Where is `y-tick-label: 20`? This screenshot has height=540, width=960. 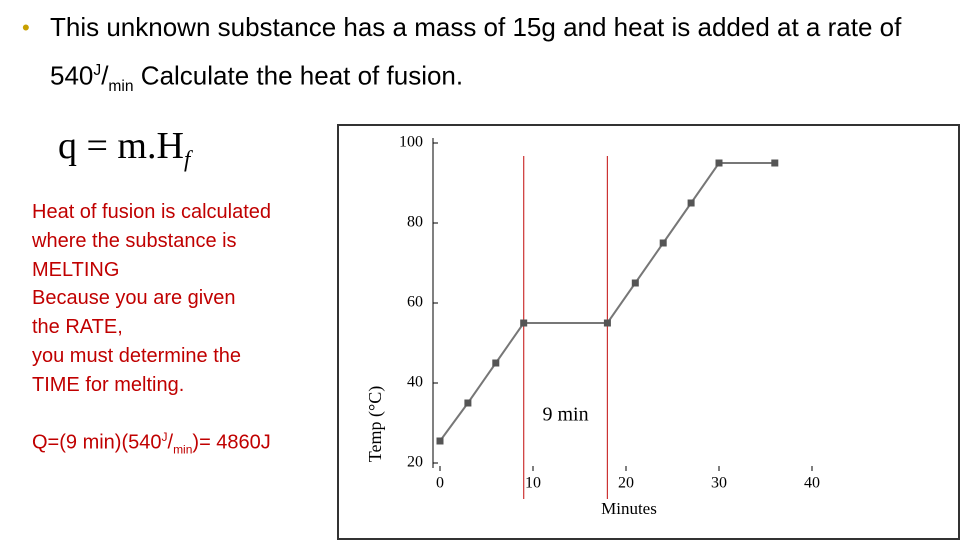 y-tick-label: 20 is located at coordinates (415, 462).